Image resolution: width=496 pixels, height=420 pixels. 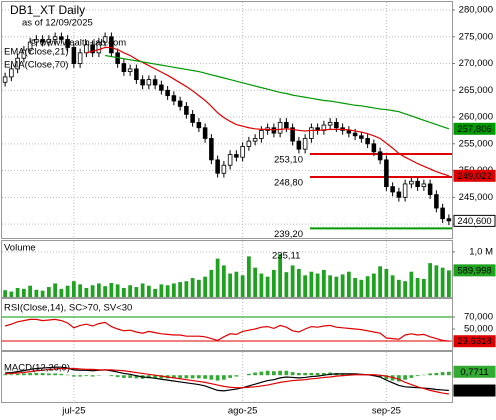 I want to click on y-tick-label: 50,000, so click(x=478, y=329).